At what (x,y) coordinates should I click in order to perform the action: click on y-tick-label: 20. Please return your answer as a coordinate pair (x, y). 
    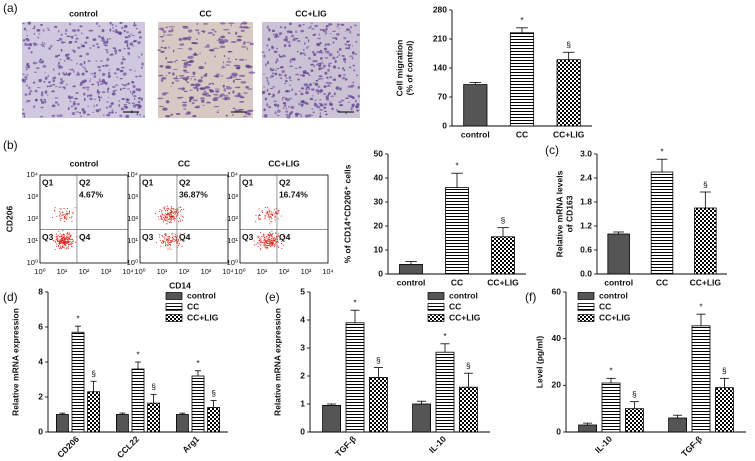
    Looking at the image, I should click on (557, 385).